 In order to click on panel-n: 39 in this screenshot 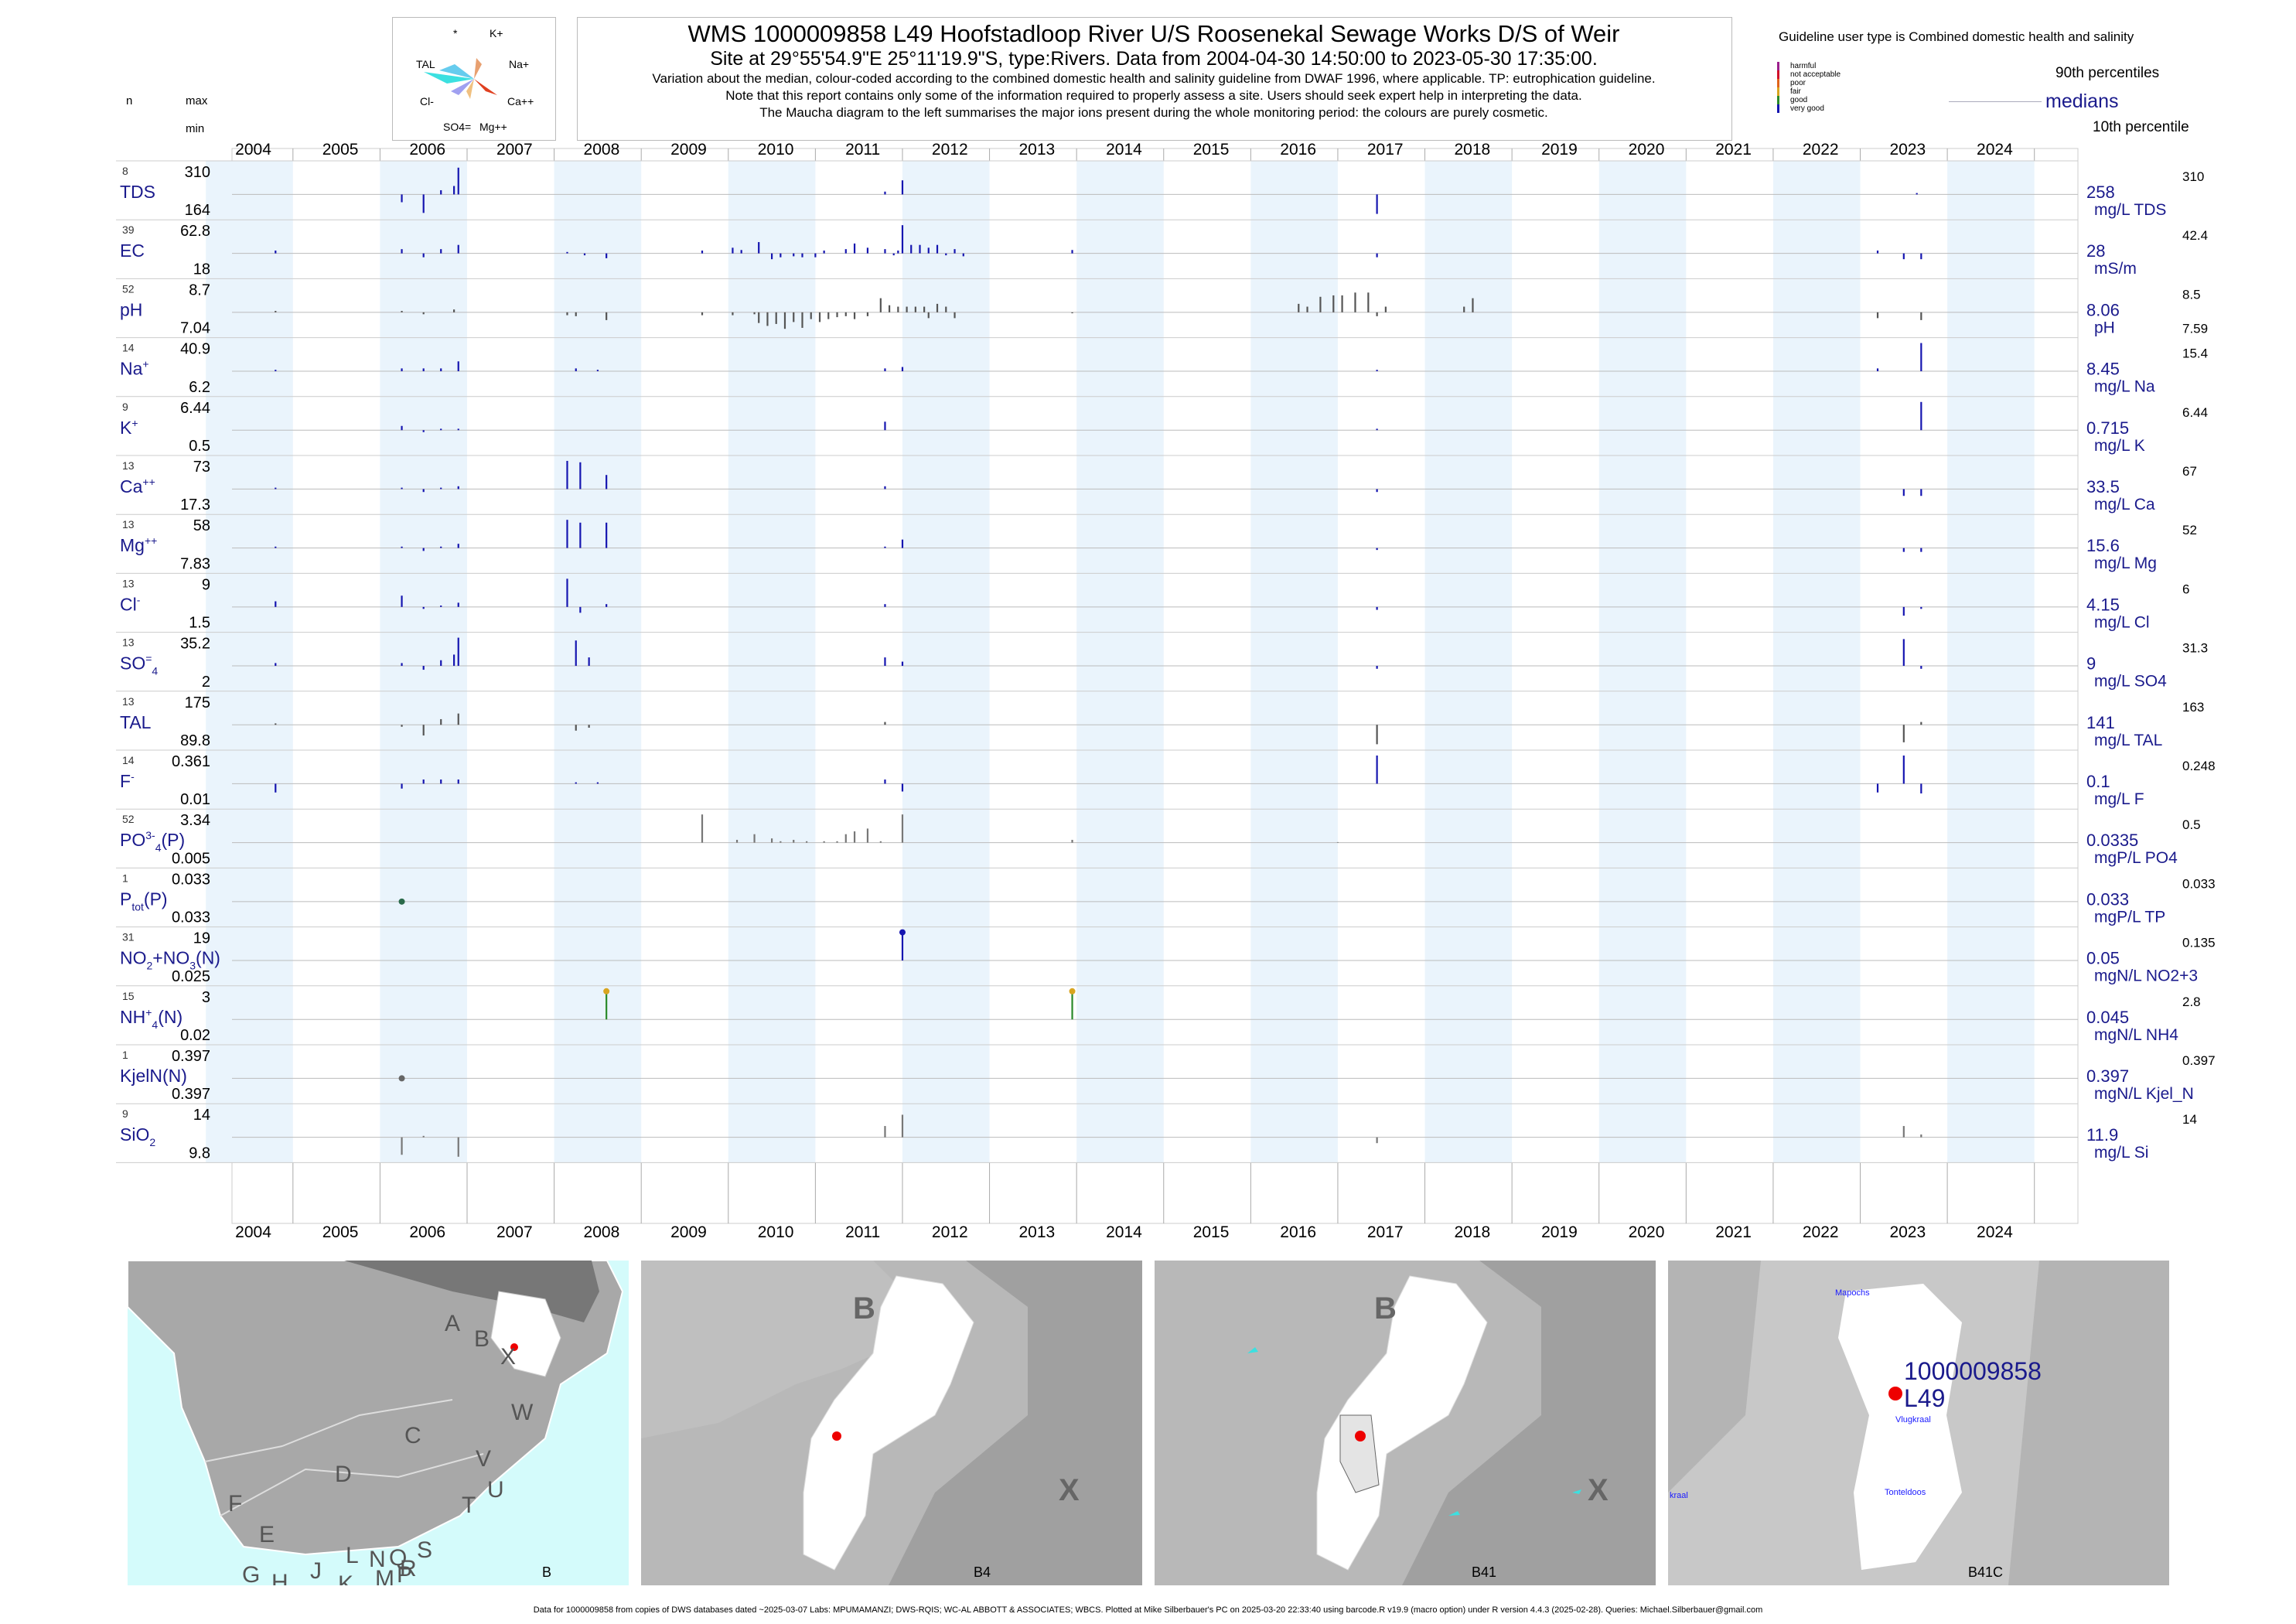, I will do `click(128, 229)`.